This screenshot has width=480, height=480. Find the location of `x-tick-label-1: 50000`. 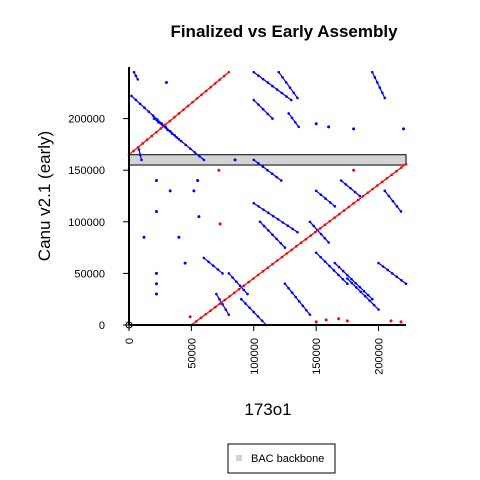

x-tick-label-1: 50000 is located at coordinates (192, 353).